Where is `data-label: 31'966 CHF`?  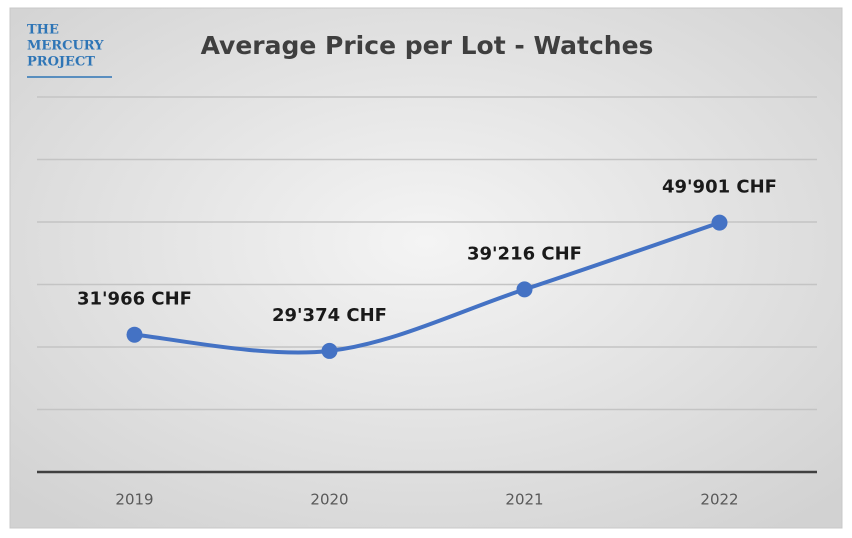
data-label: 31'966 CHF is located at coordinates (134, 299).